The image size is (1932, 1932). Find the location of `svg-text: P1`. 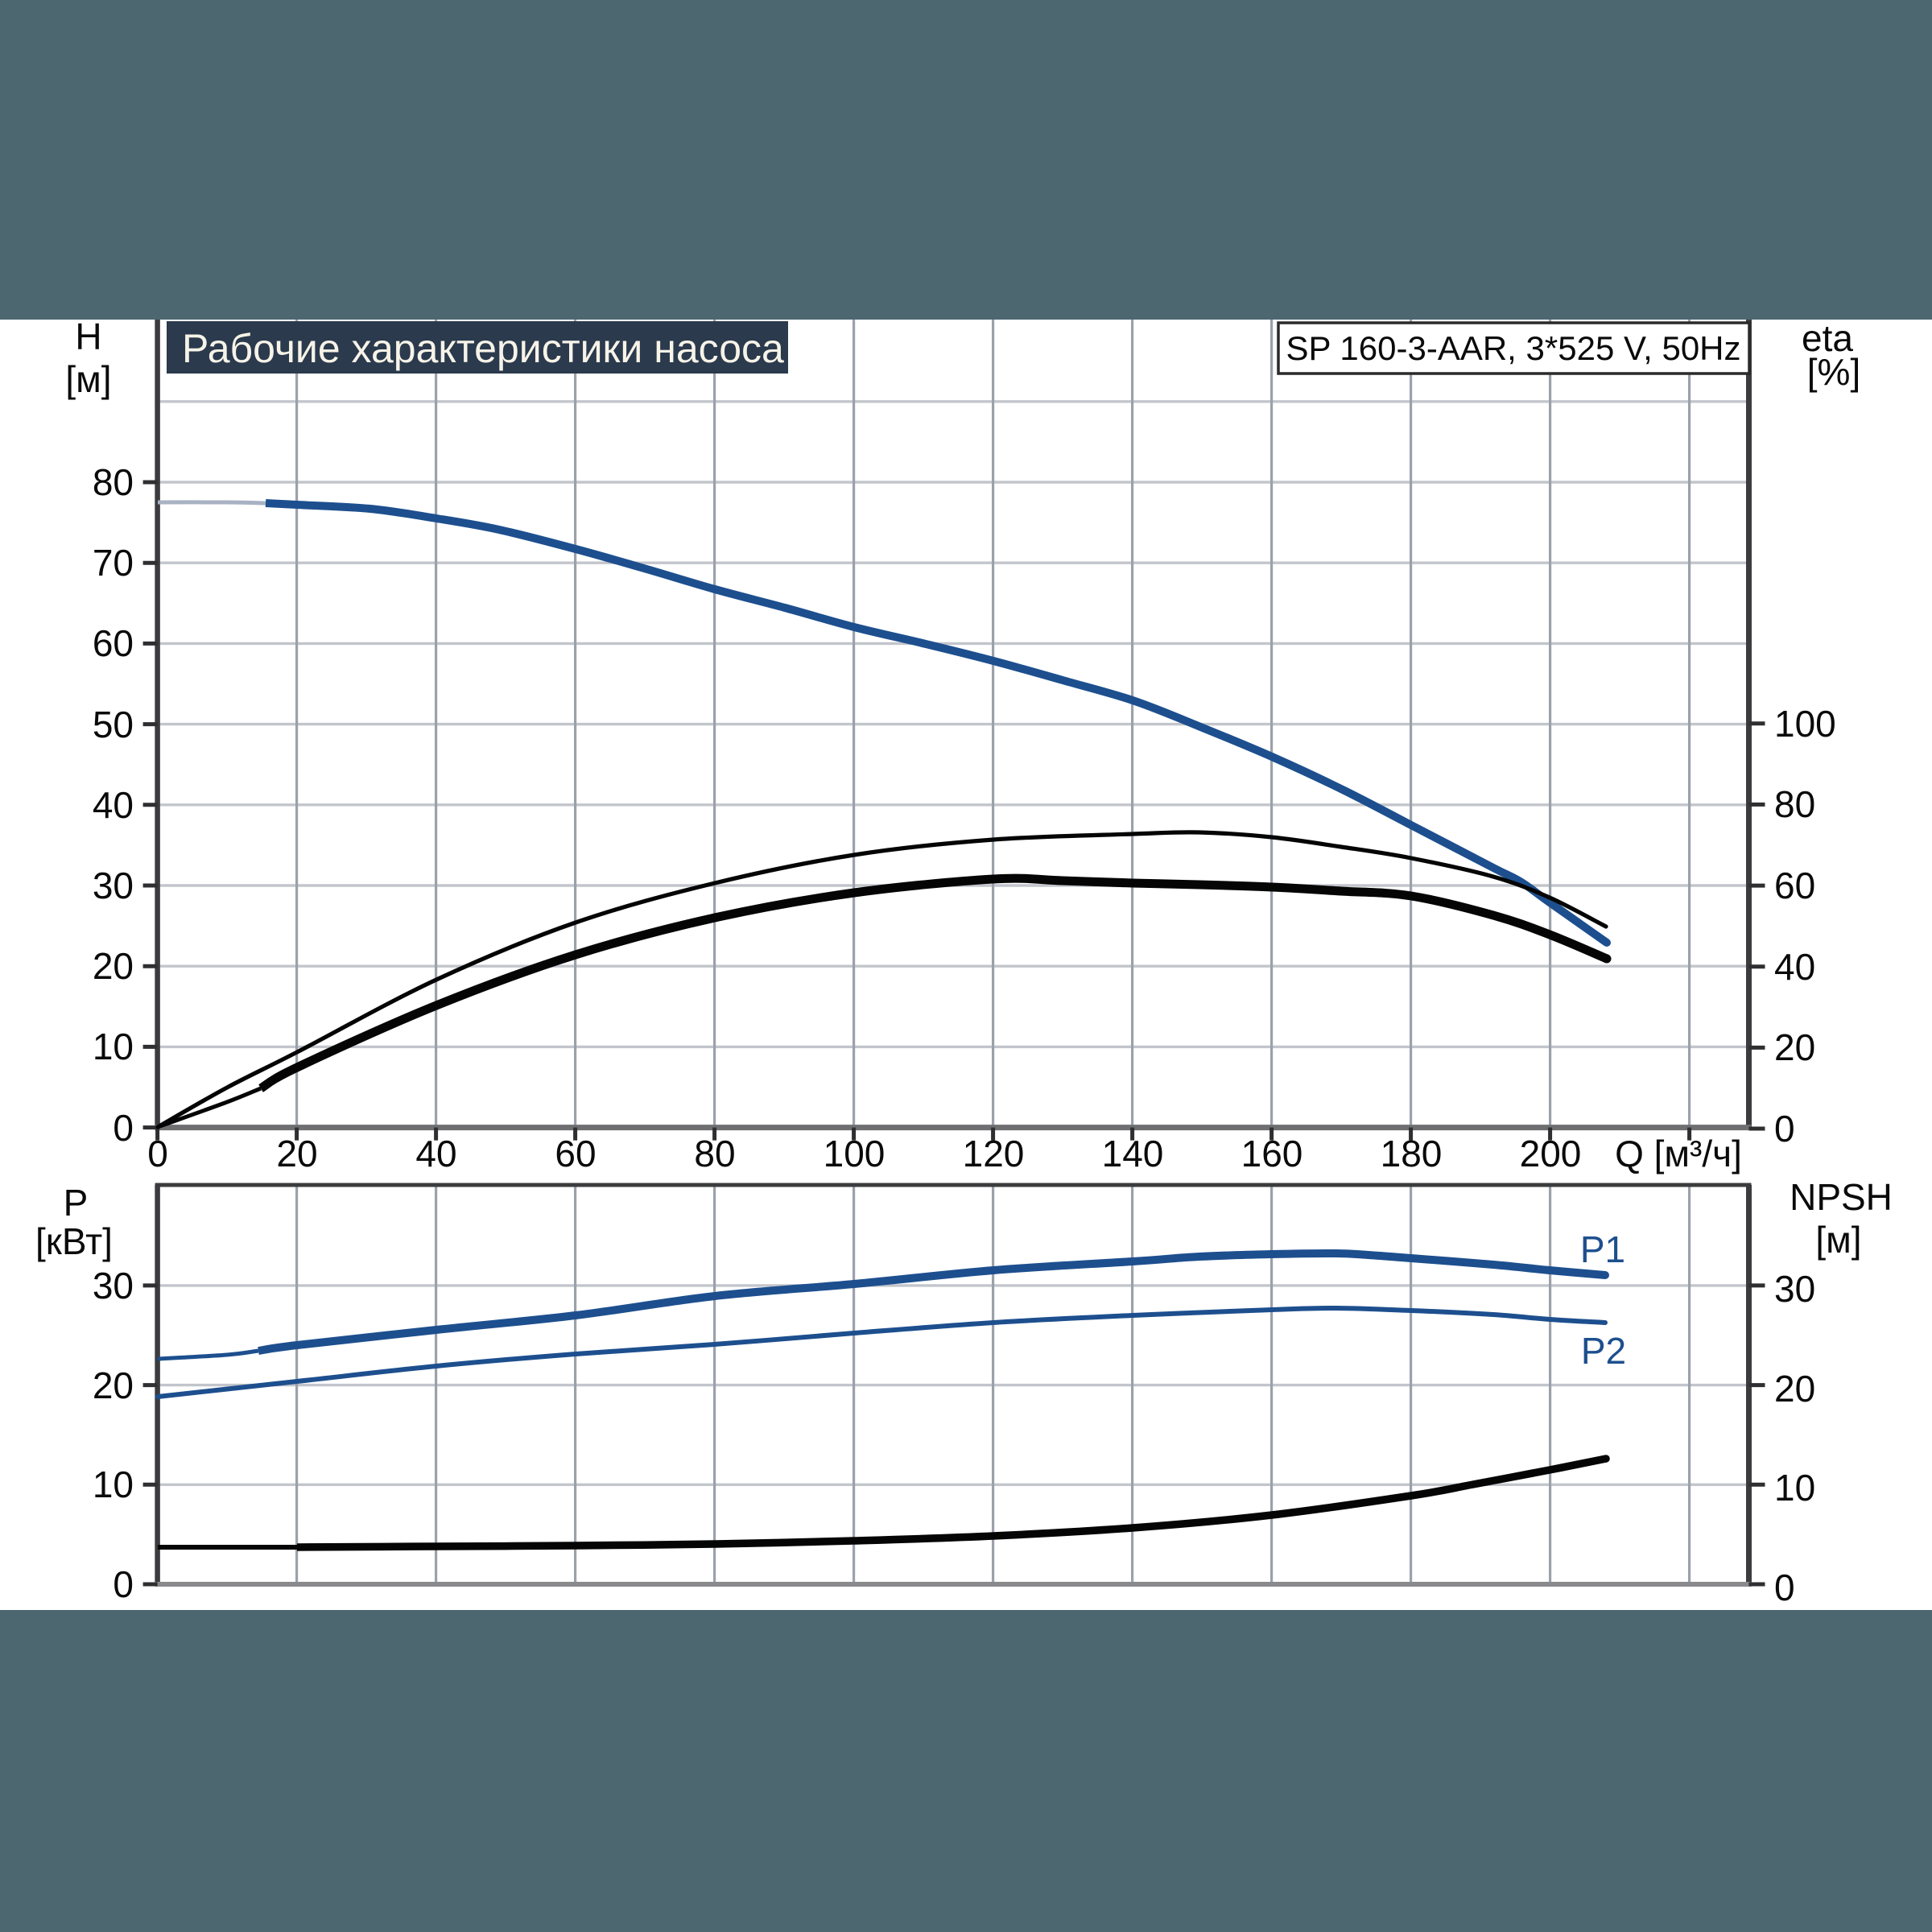

svg-text: P1 is located at coordinates (1602, 1249).